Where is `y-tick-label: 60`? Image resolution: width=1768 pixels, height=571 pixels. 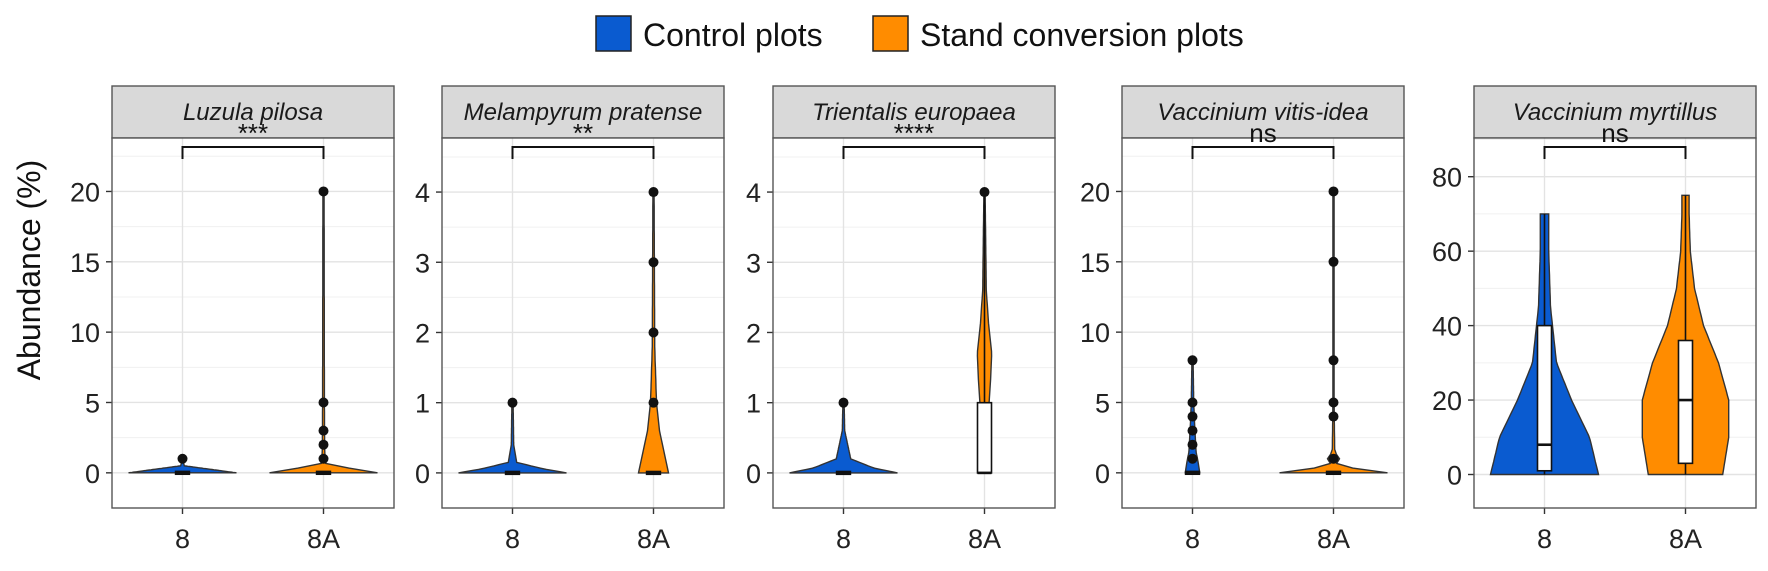 y-tick-label: 60 is located at coordinates (1447, 252).